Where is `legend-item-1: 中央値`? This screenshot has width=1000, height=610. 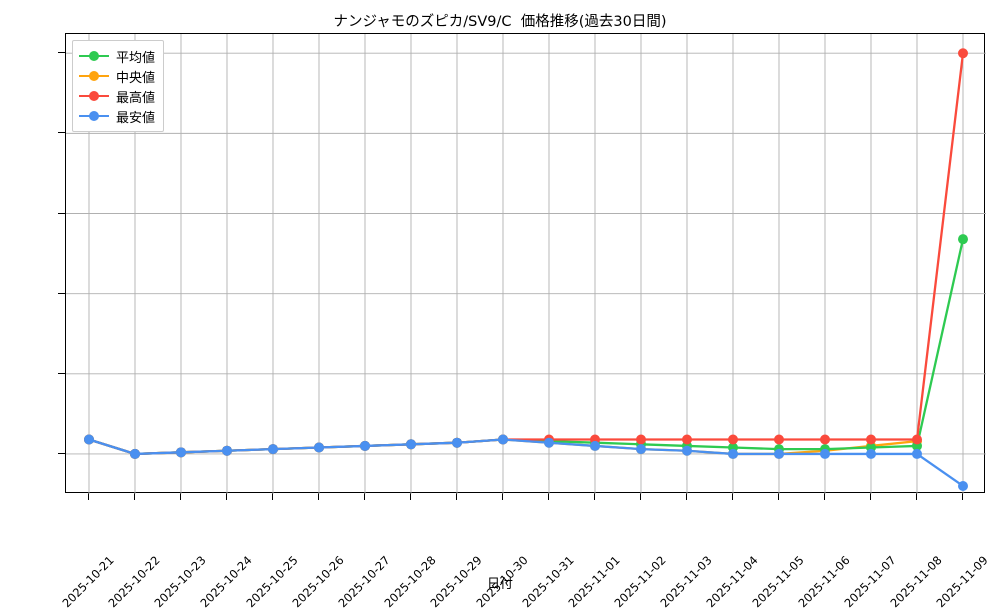
legend-item-1: 中央値 is located at coordinates (117, 76).